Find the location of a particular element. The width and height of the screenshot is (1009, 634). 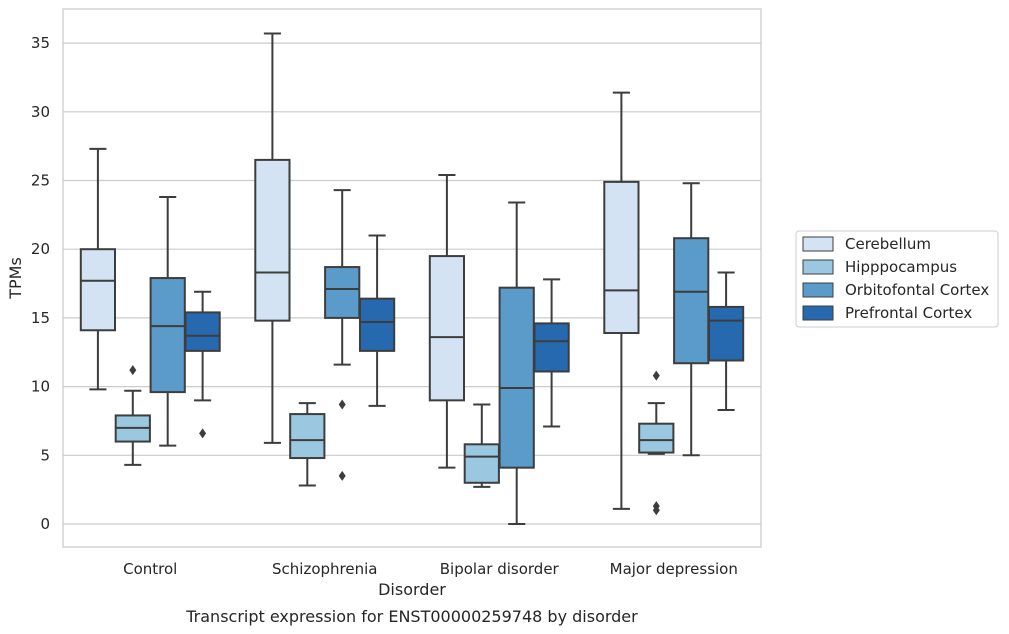

x-axis-title: Disorder is located at coordinates (412, 589).